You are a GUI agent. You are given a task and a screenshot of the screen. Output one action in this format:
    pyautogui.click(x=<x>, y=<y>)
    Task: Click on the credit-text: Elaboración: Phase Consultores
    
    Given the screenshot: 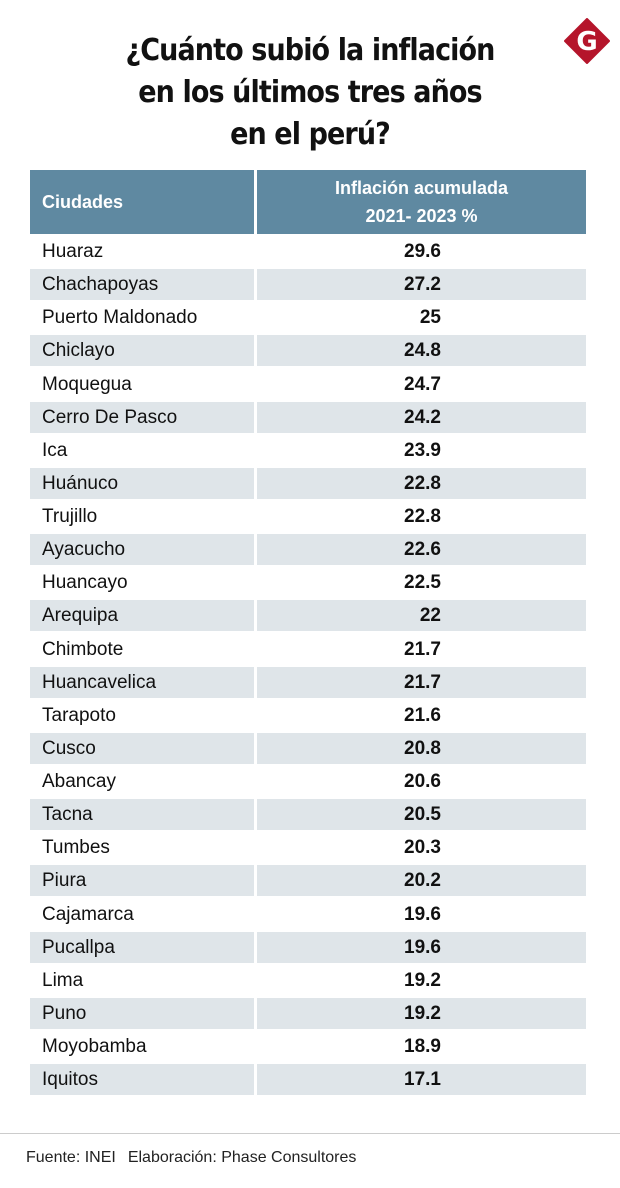 What is the action you would take?
    pyautogui.click(x=242, y=1157)
    